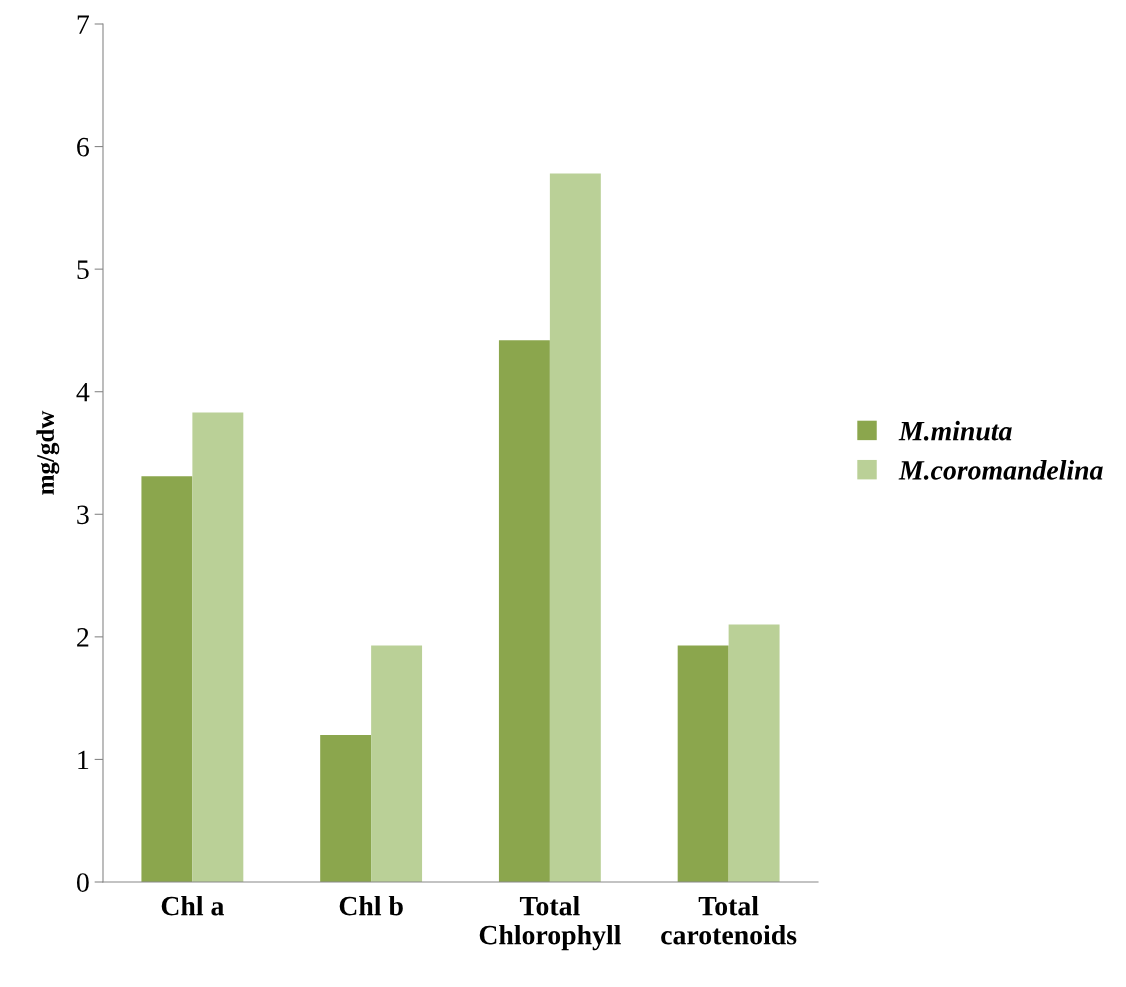 This screenshot has width=1126, height=987. Describe the element at coordinates (550, 923) in the screenshot. I see `x-tick-label: Total Chlorophyll` at that location.